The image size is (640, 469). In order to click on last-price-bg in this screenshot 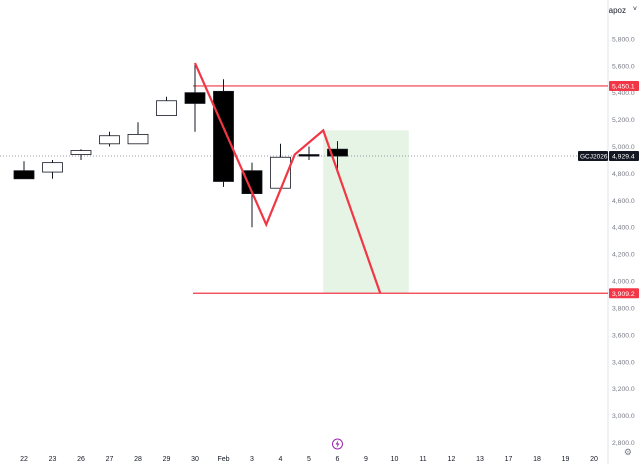, I will do `click(624, 156)`.